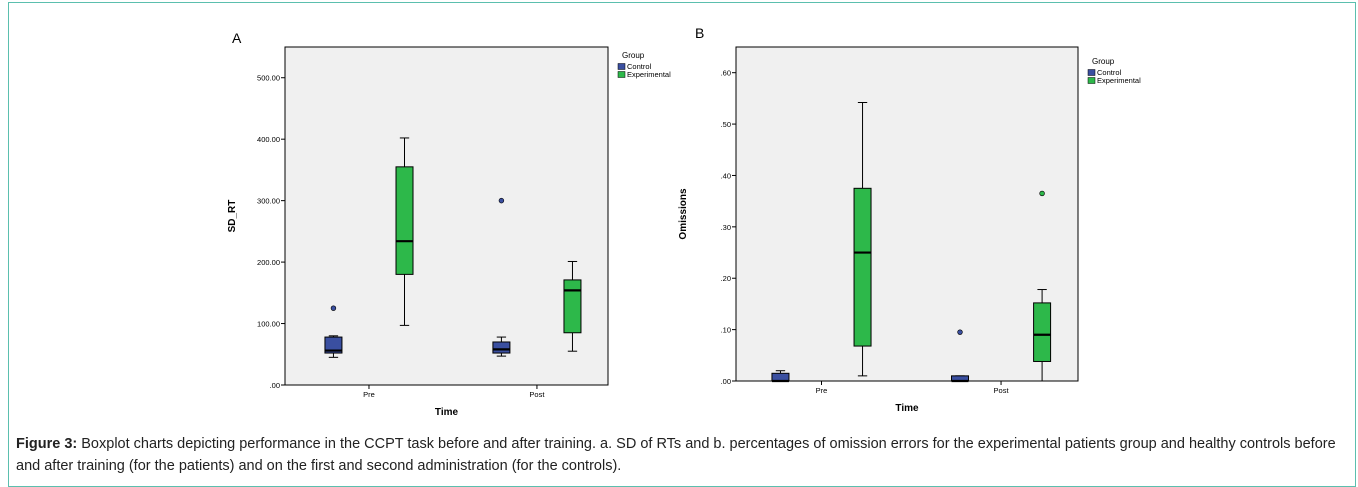 The width and height of the screenshot is (1358, 487). Describe the element at coordinates (232, 216) in the screenshot. I see `y-axis-title: SD_RT` at that location.